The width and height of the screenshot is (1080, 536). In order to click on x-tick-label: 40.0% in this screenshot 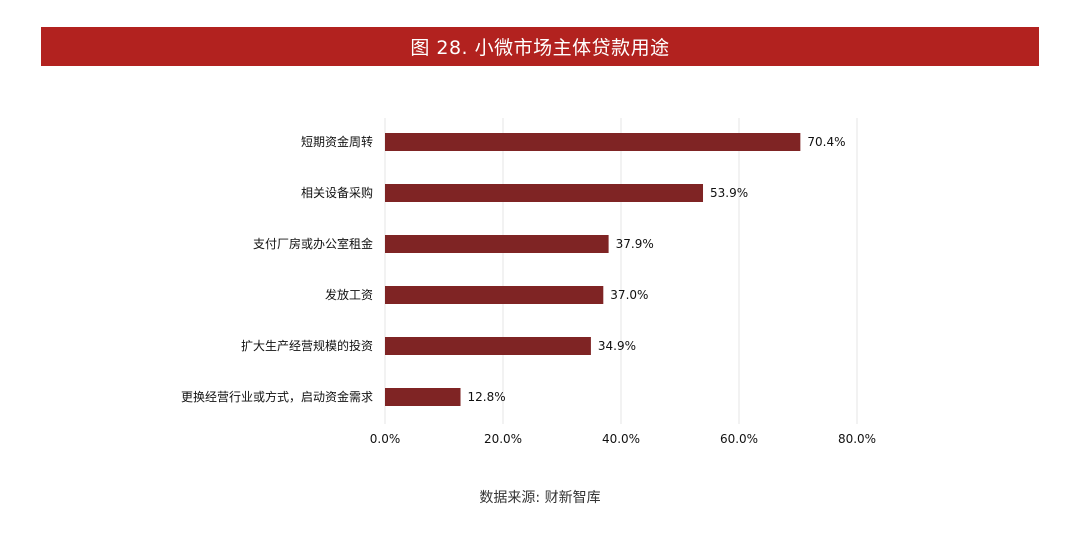, I will do `click(621, 439)`.